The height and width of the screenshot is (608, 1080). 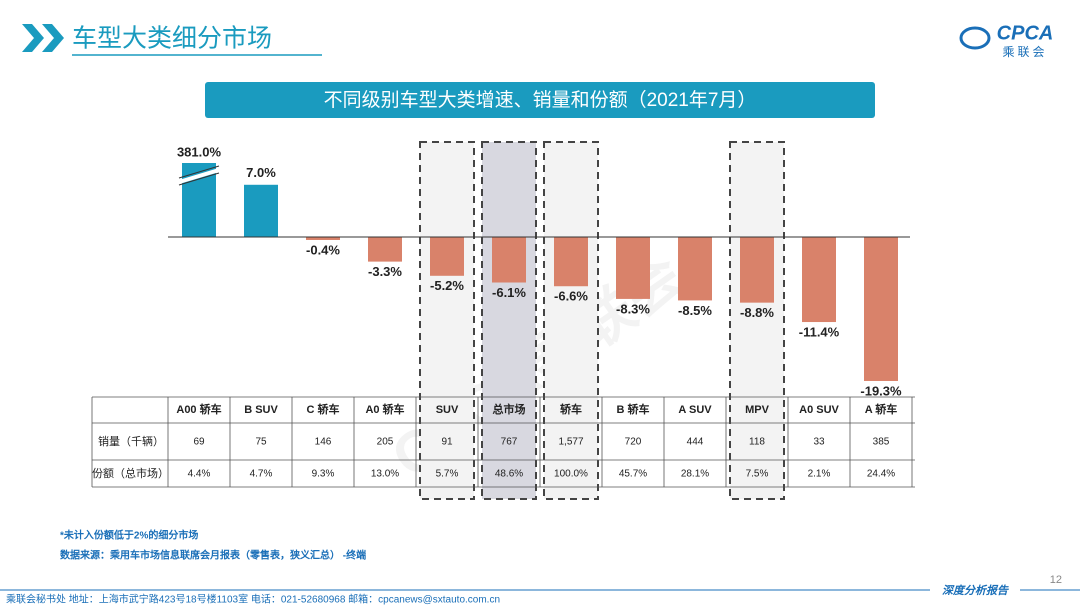 What do you see at coordinates (509, 409) in the screenshot?
I see `table-header: 总市场` at bounding box center [509, 409].